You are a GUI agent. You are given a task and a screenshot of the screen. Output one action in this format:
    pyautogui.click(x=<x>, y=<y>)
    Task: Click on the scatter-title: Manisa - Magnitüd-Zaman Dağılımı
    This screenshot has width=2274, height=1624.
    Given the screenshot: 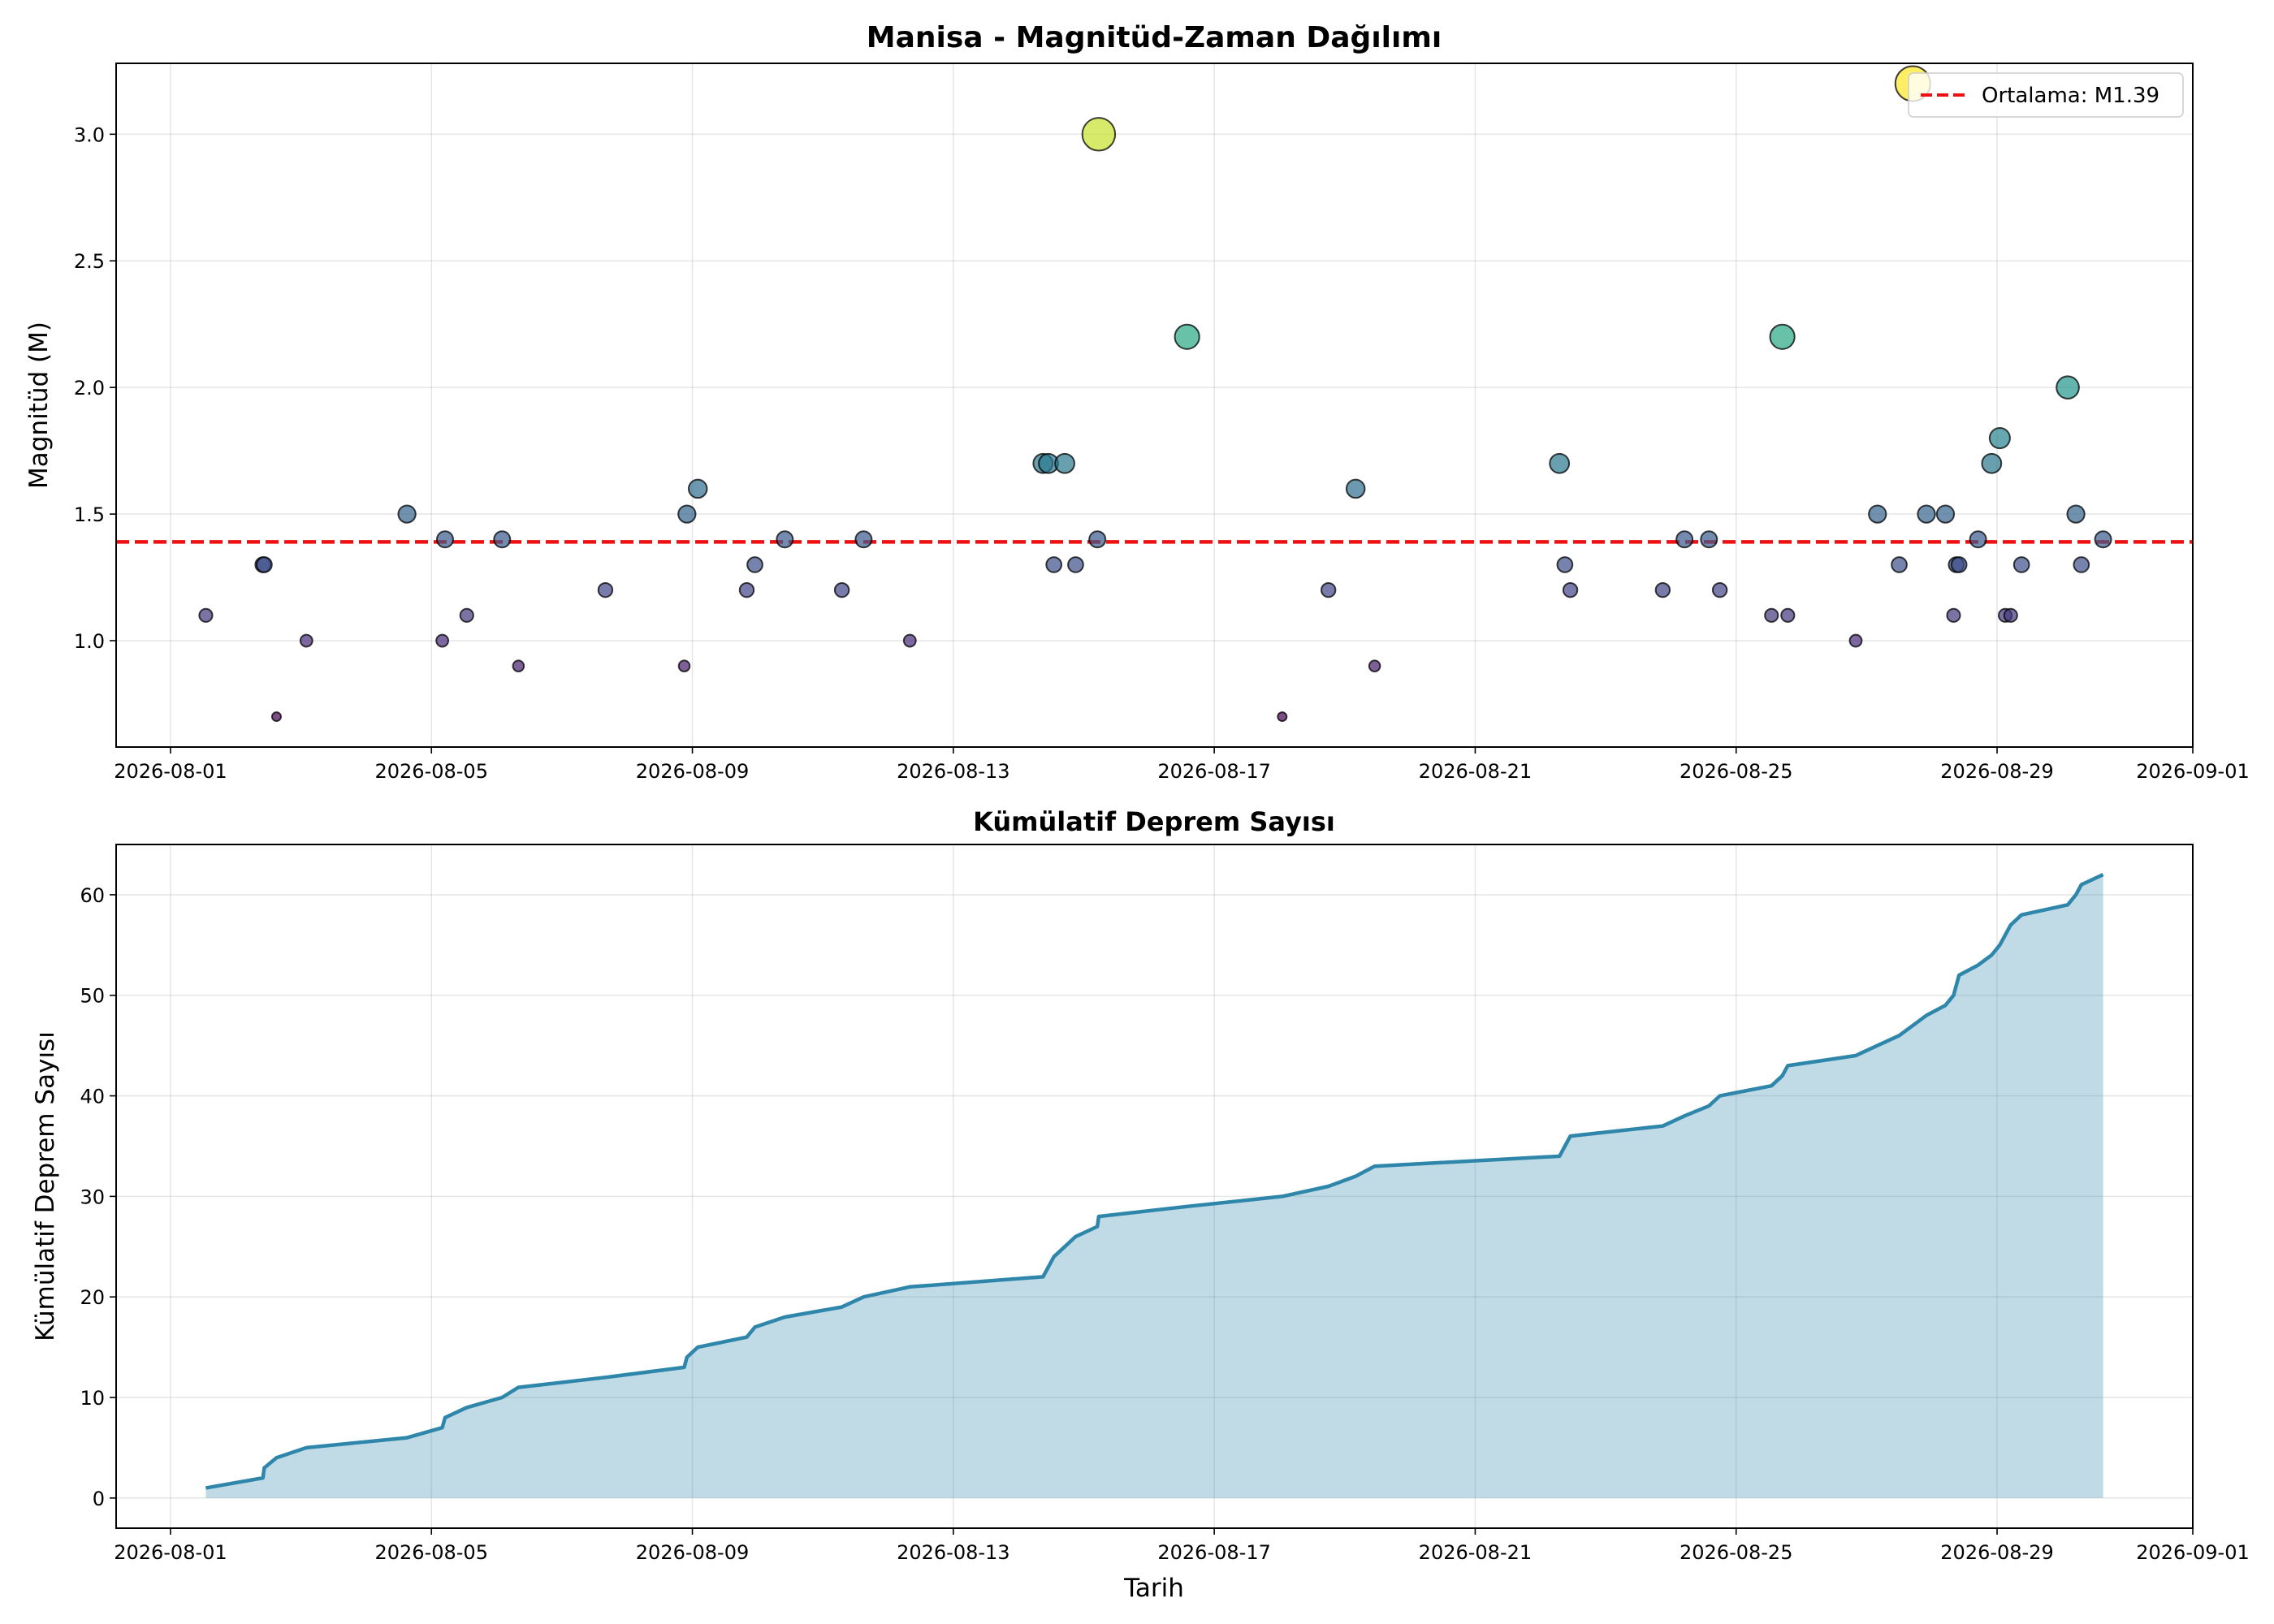 What is the action you would take?
    pyautogui.click(x=1155, y=38)
    